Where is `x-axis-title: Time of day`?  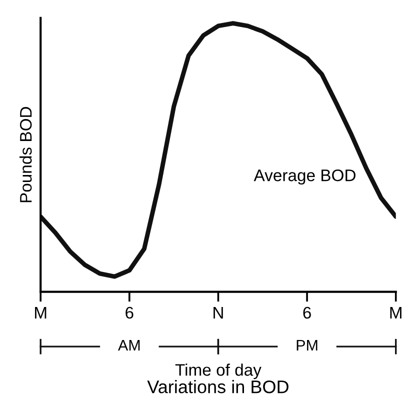
x-axis-title: Time of day is located at coordinates (218, 372).